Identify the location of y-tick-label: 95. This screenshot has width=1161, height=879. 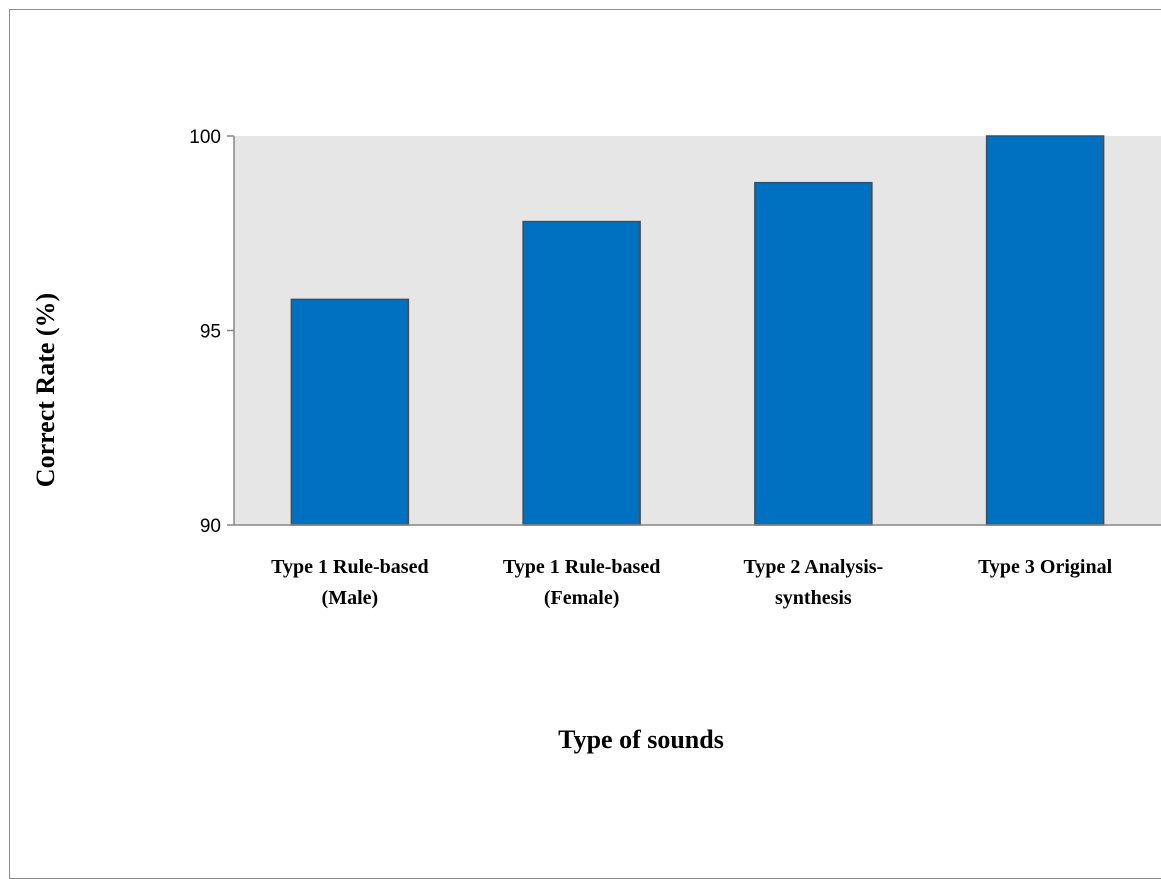
(210, 332).